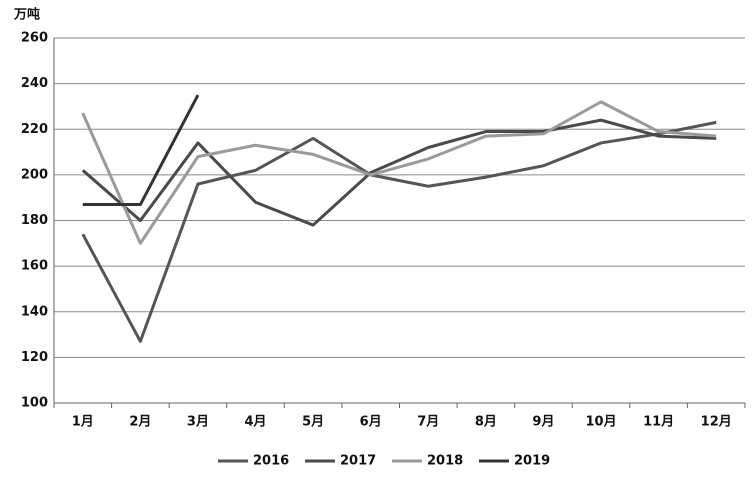 The image size is (753, 484). I want to click on legend-label: 2016, so click(271, 461).